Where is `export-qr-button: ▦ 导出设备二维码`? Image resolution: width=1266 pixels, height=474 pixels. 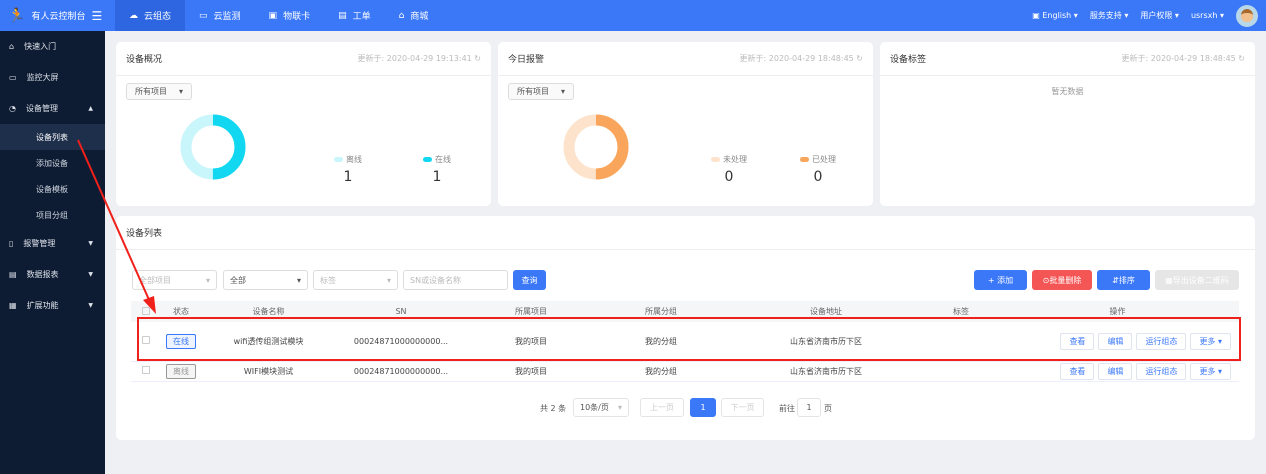 export-qr-button: ▦ 导出设备二维码 is located at coordinates (1197, 280).